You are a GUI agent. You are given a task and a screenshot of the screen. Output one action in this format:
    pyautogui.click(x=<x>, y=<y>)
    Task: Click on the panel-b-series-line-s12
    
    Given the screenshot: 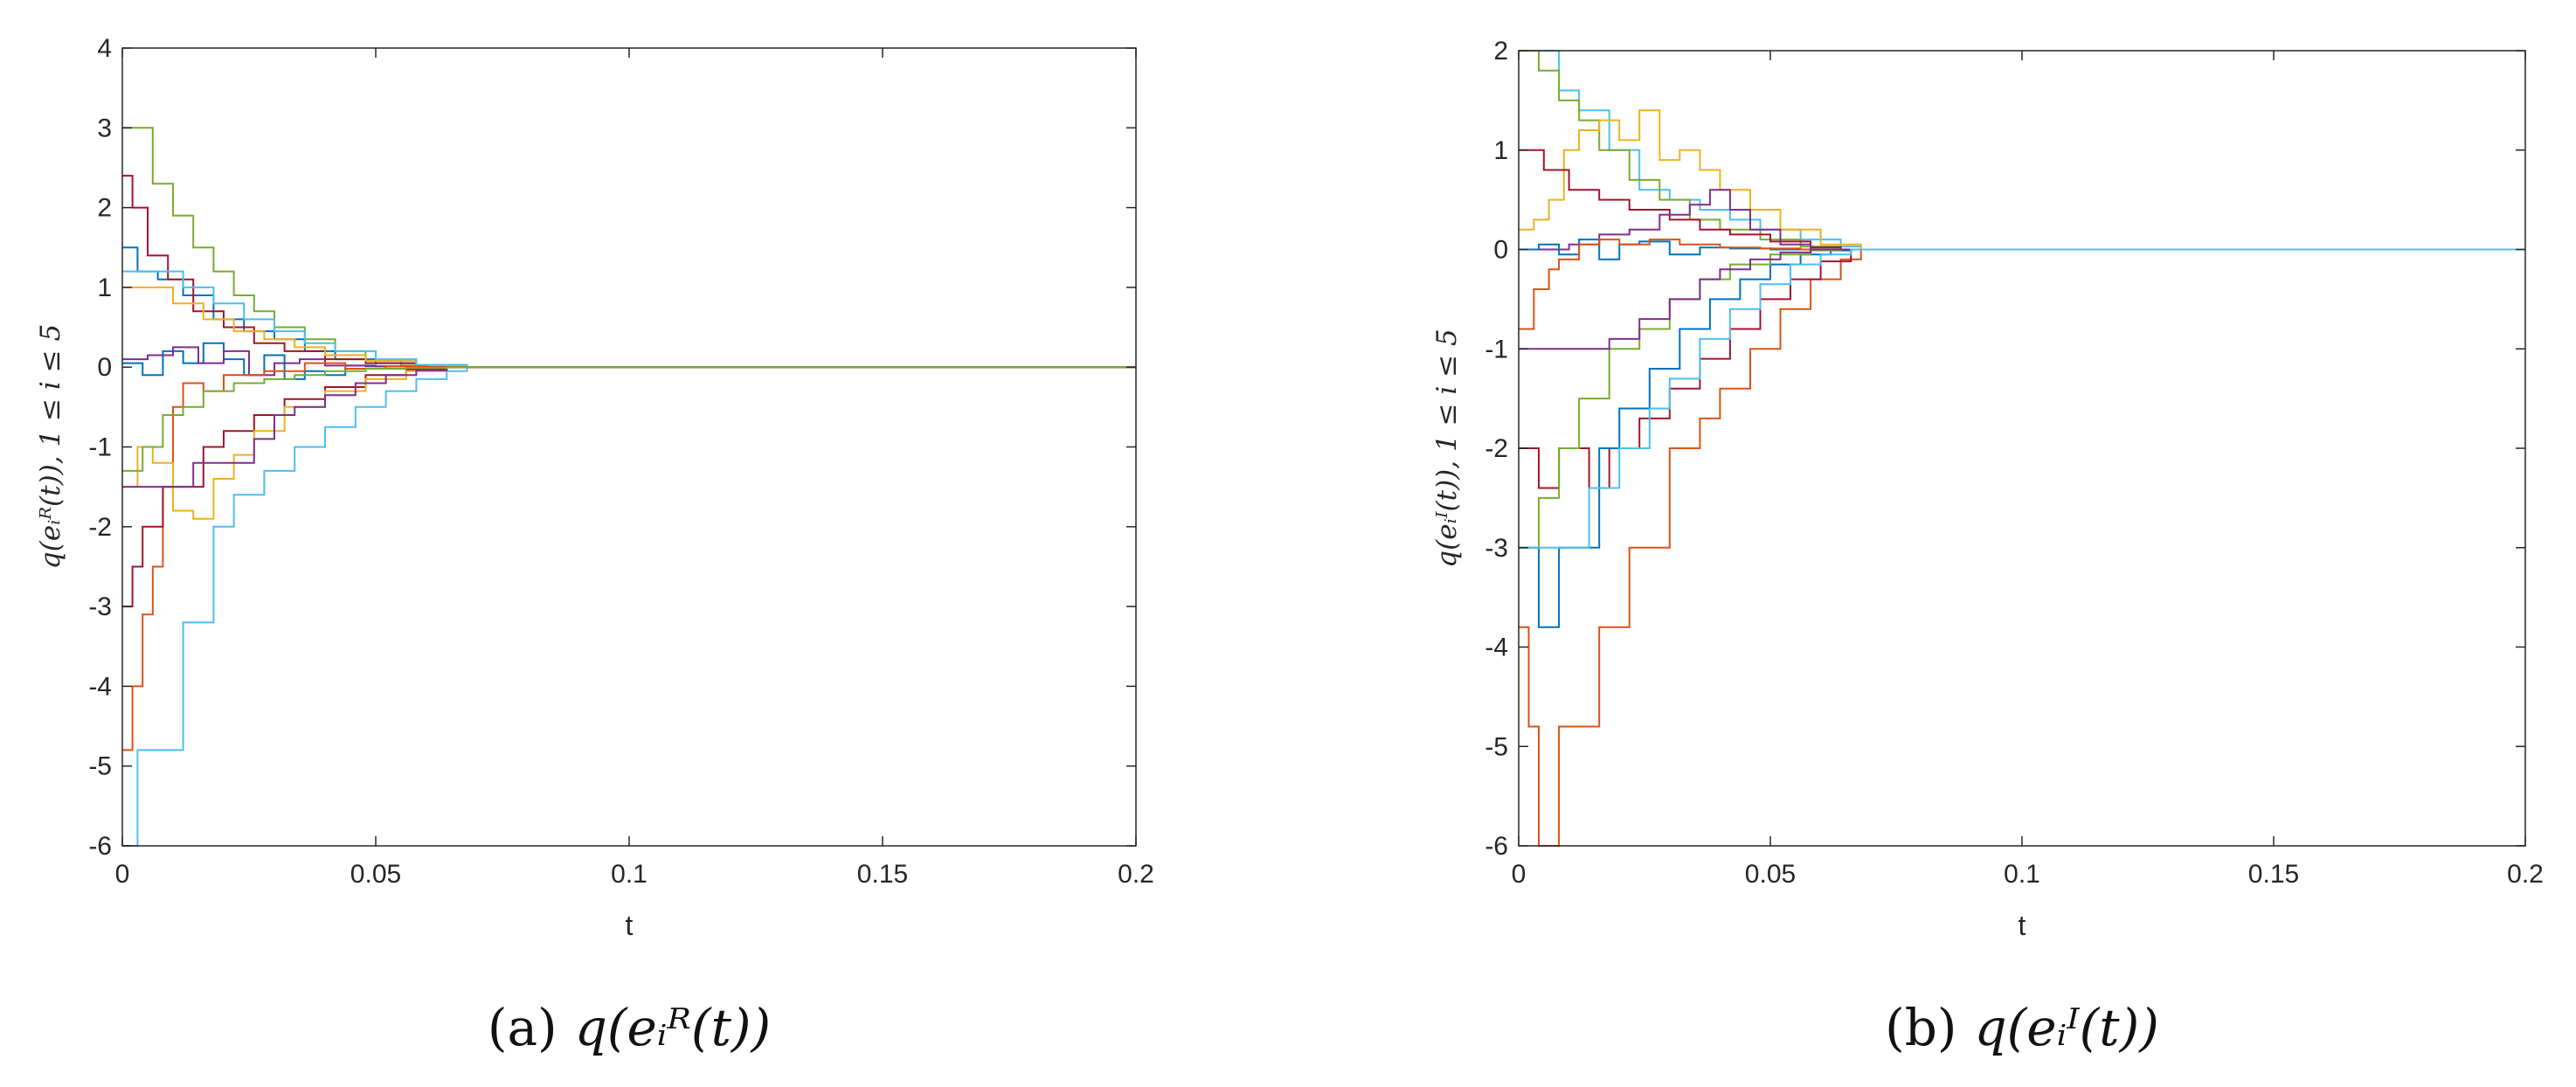 What is the action you would take?
    pyautogui.click(x=2022, y=299)
    